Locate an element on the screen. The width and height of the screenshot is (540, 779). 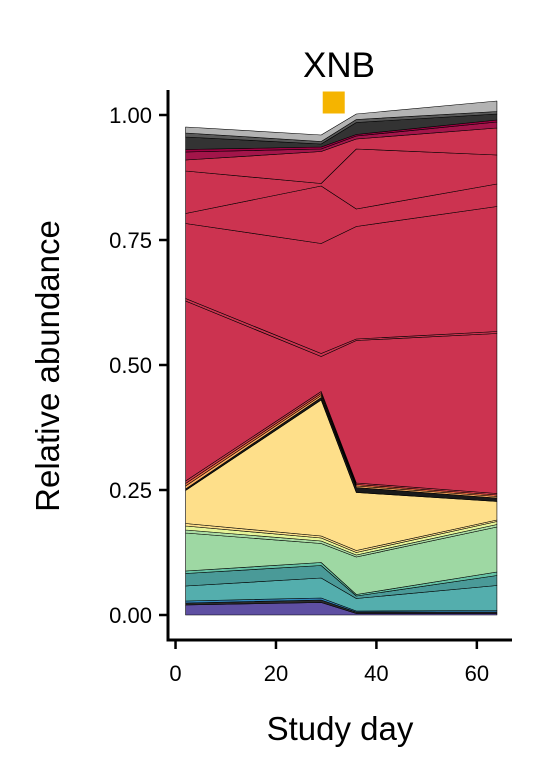
x-axis-title: Study day is located at coordinates (340, 728).